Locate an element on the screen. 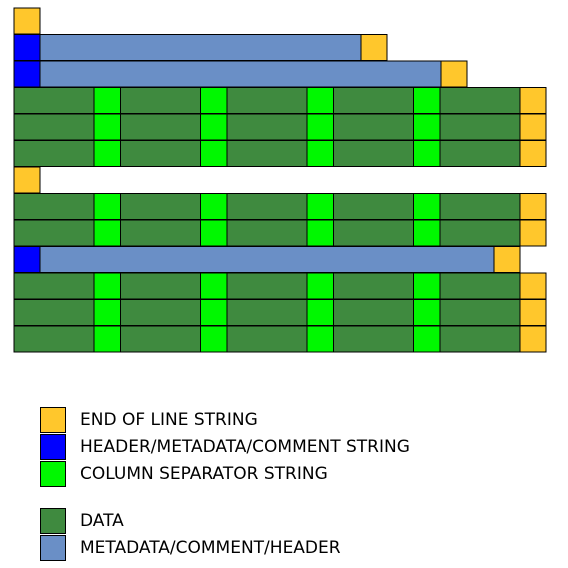 The width and height of the screenshot is (568, 568). legend-swatch-data is located at coordinates (53, 521).